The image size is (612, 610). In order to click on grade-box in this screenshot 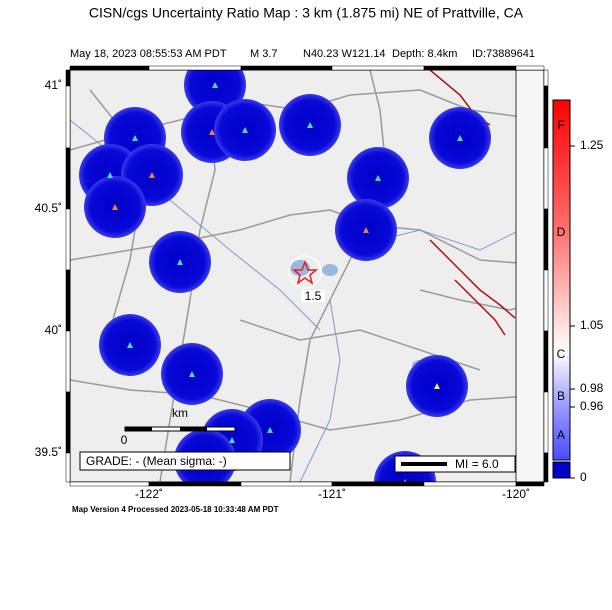, I will do `click(185, 461)`.